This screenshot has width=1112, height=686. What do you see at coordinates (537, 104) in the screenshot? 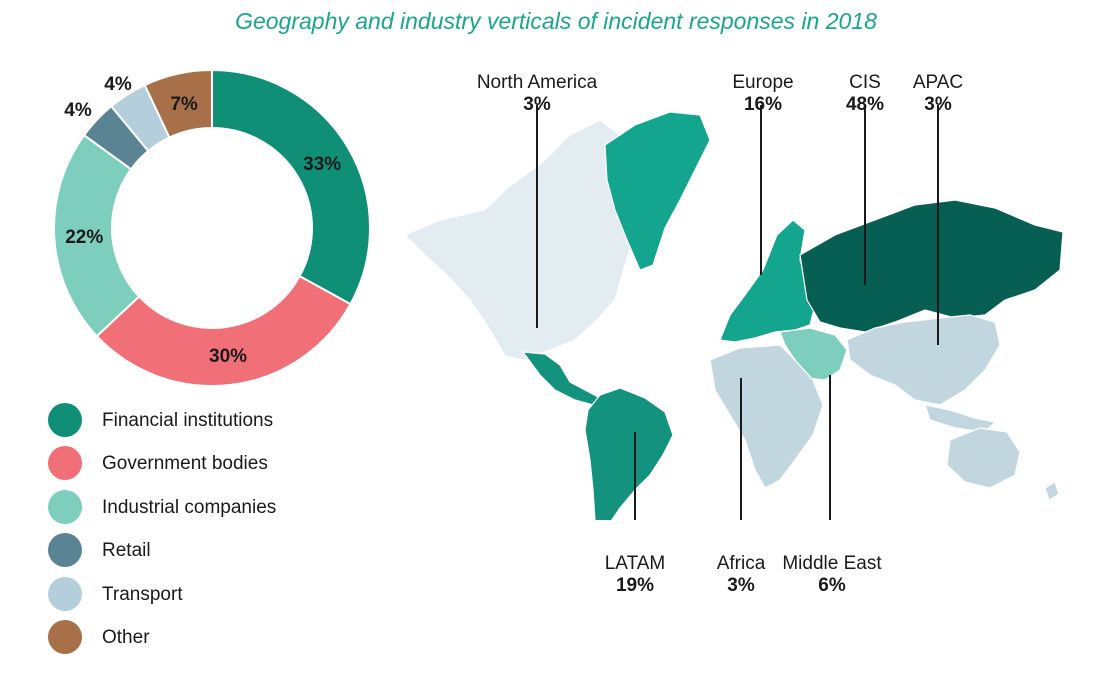
I see `region-value-north-america: 3%` at bounding box center [537, 104].